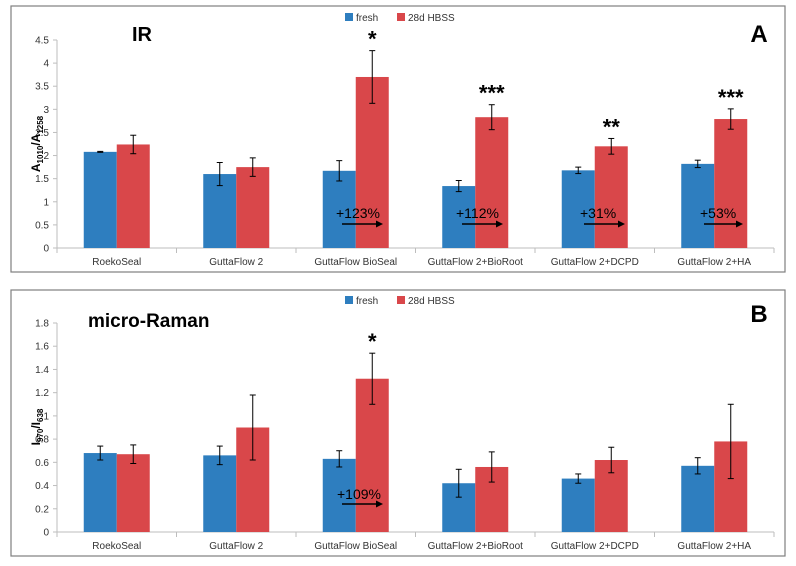 This screenshot has height=566, width=796. I want to click on panel-a-panel-label: A, so click(758, 34).